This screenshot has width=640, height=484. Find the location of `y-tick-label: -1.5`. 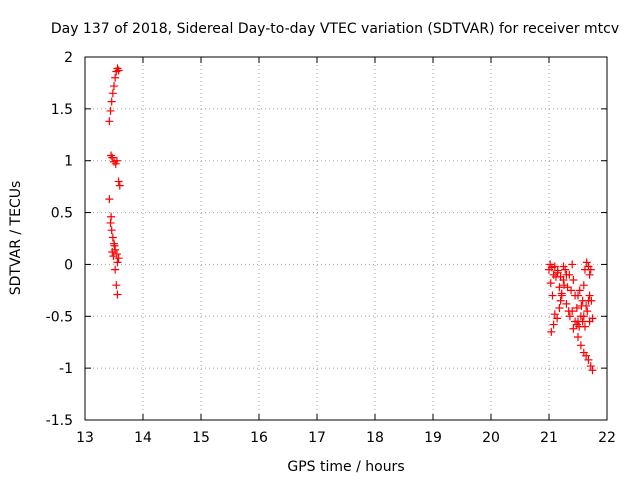

y-tick-label: -1.5 is located at coordinates (59, 421).